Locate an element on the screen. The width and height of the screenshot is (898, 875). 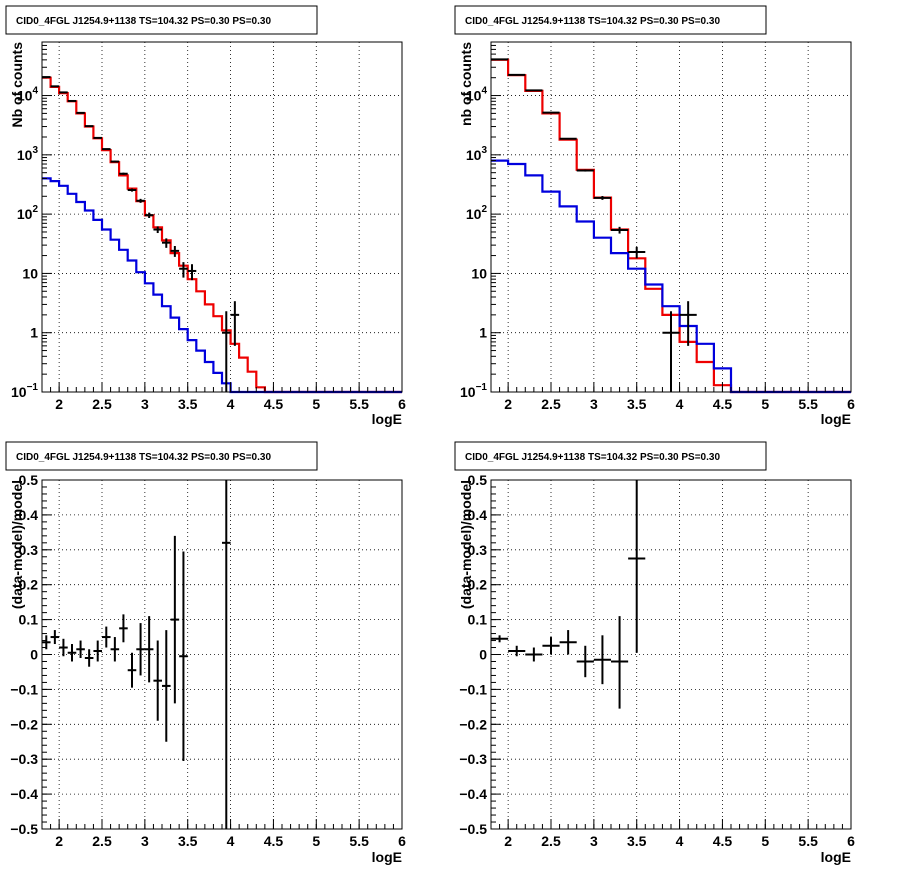
y-tick-label: 10² is located at coordinates (28, 213).